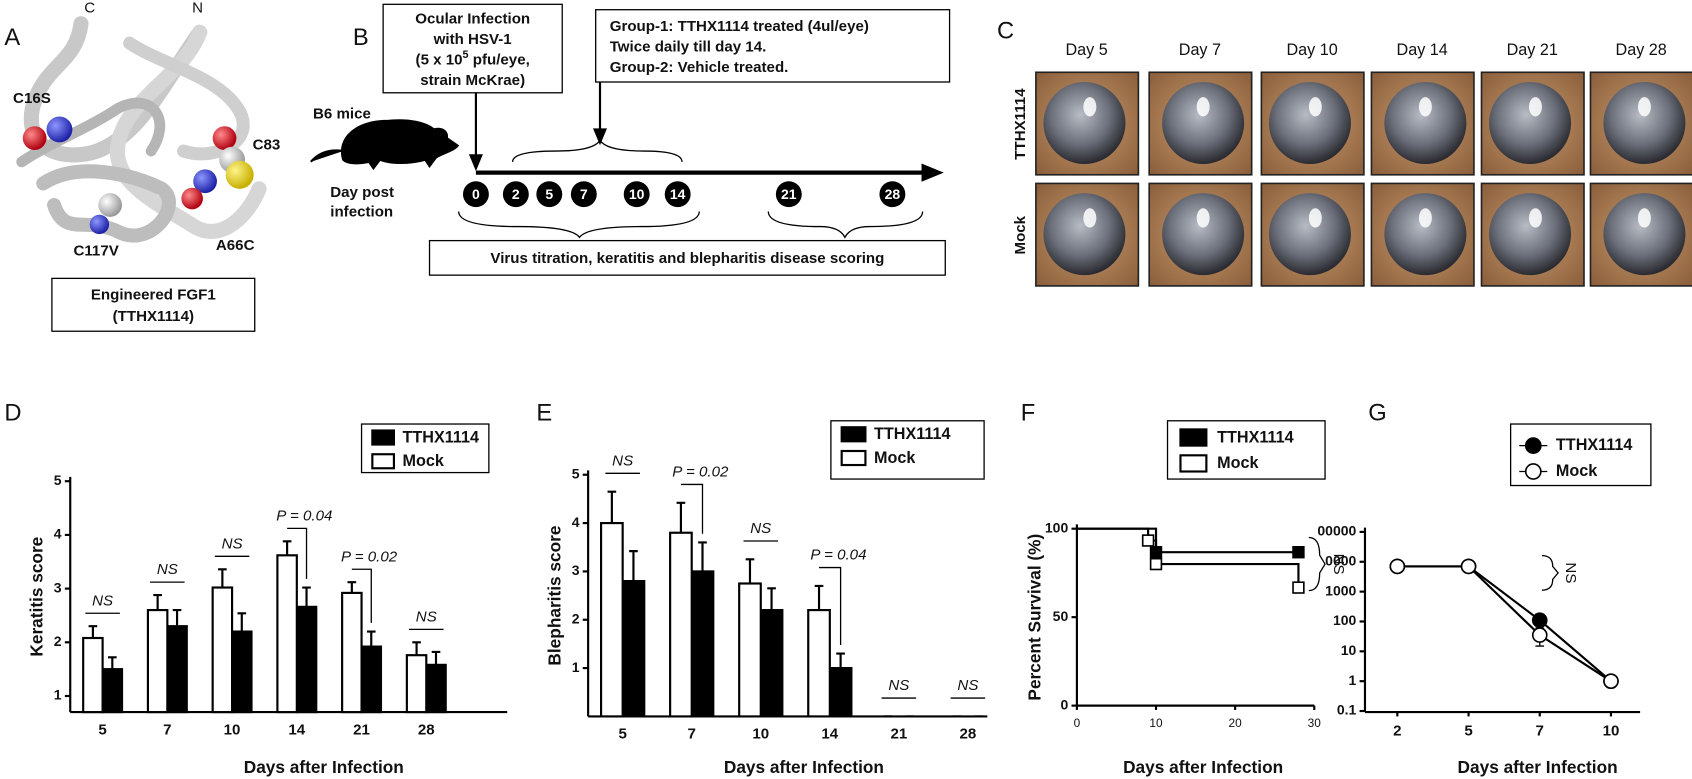  Describe the element at coordinates (476, 194) in the screenshot. I see `day-number: 0` at that location.